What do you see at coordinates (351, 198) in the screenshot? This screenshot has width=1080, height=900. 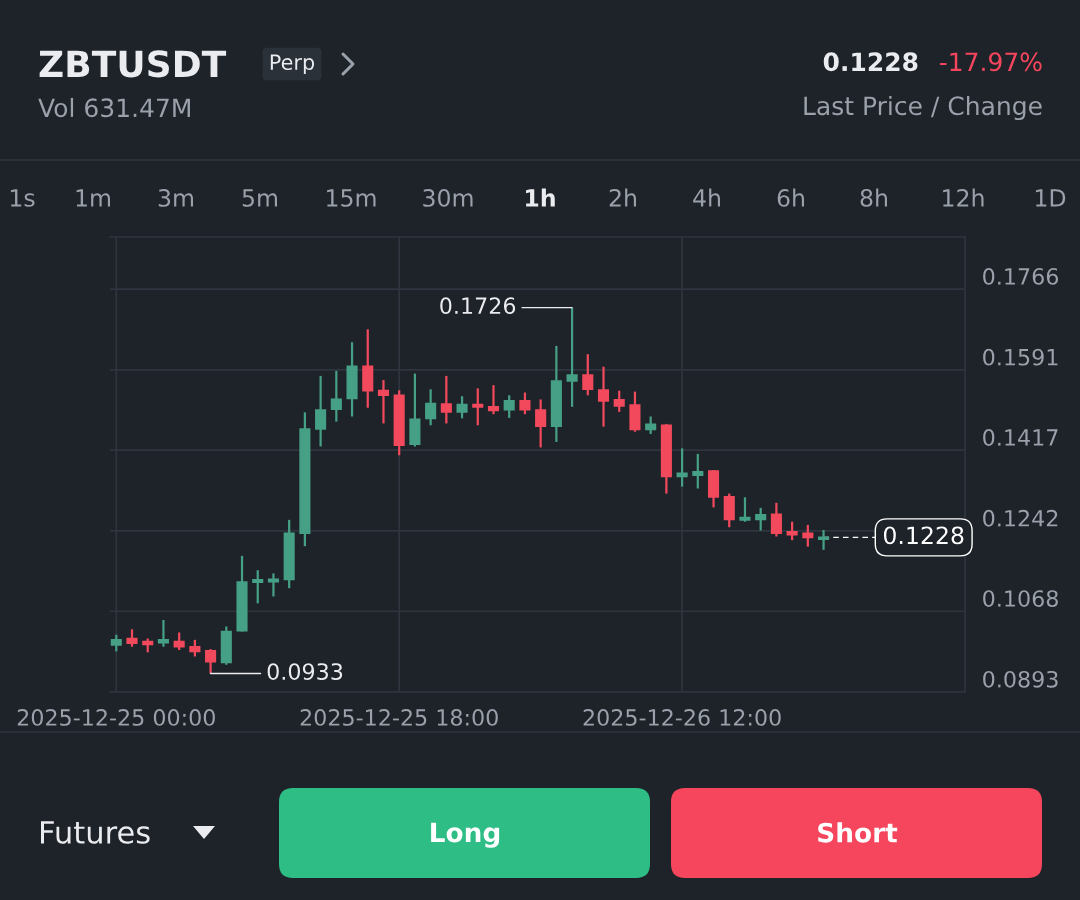 I see `text: 15m` at bounding box center [351, 198].